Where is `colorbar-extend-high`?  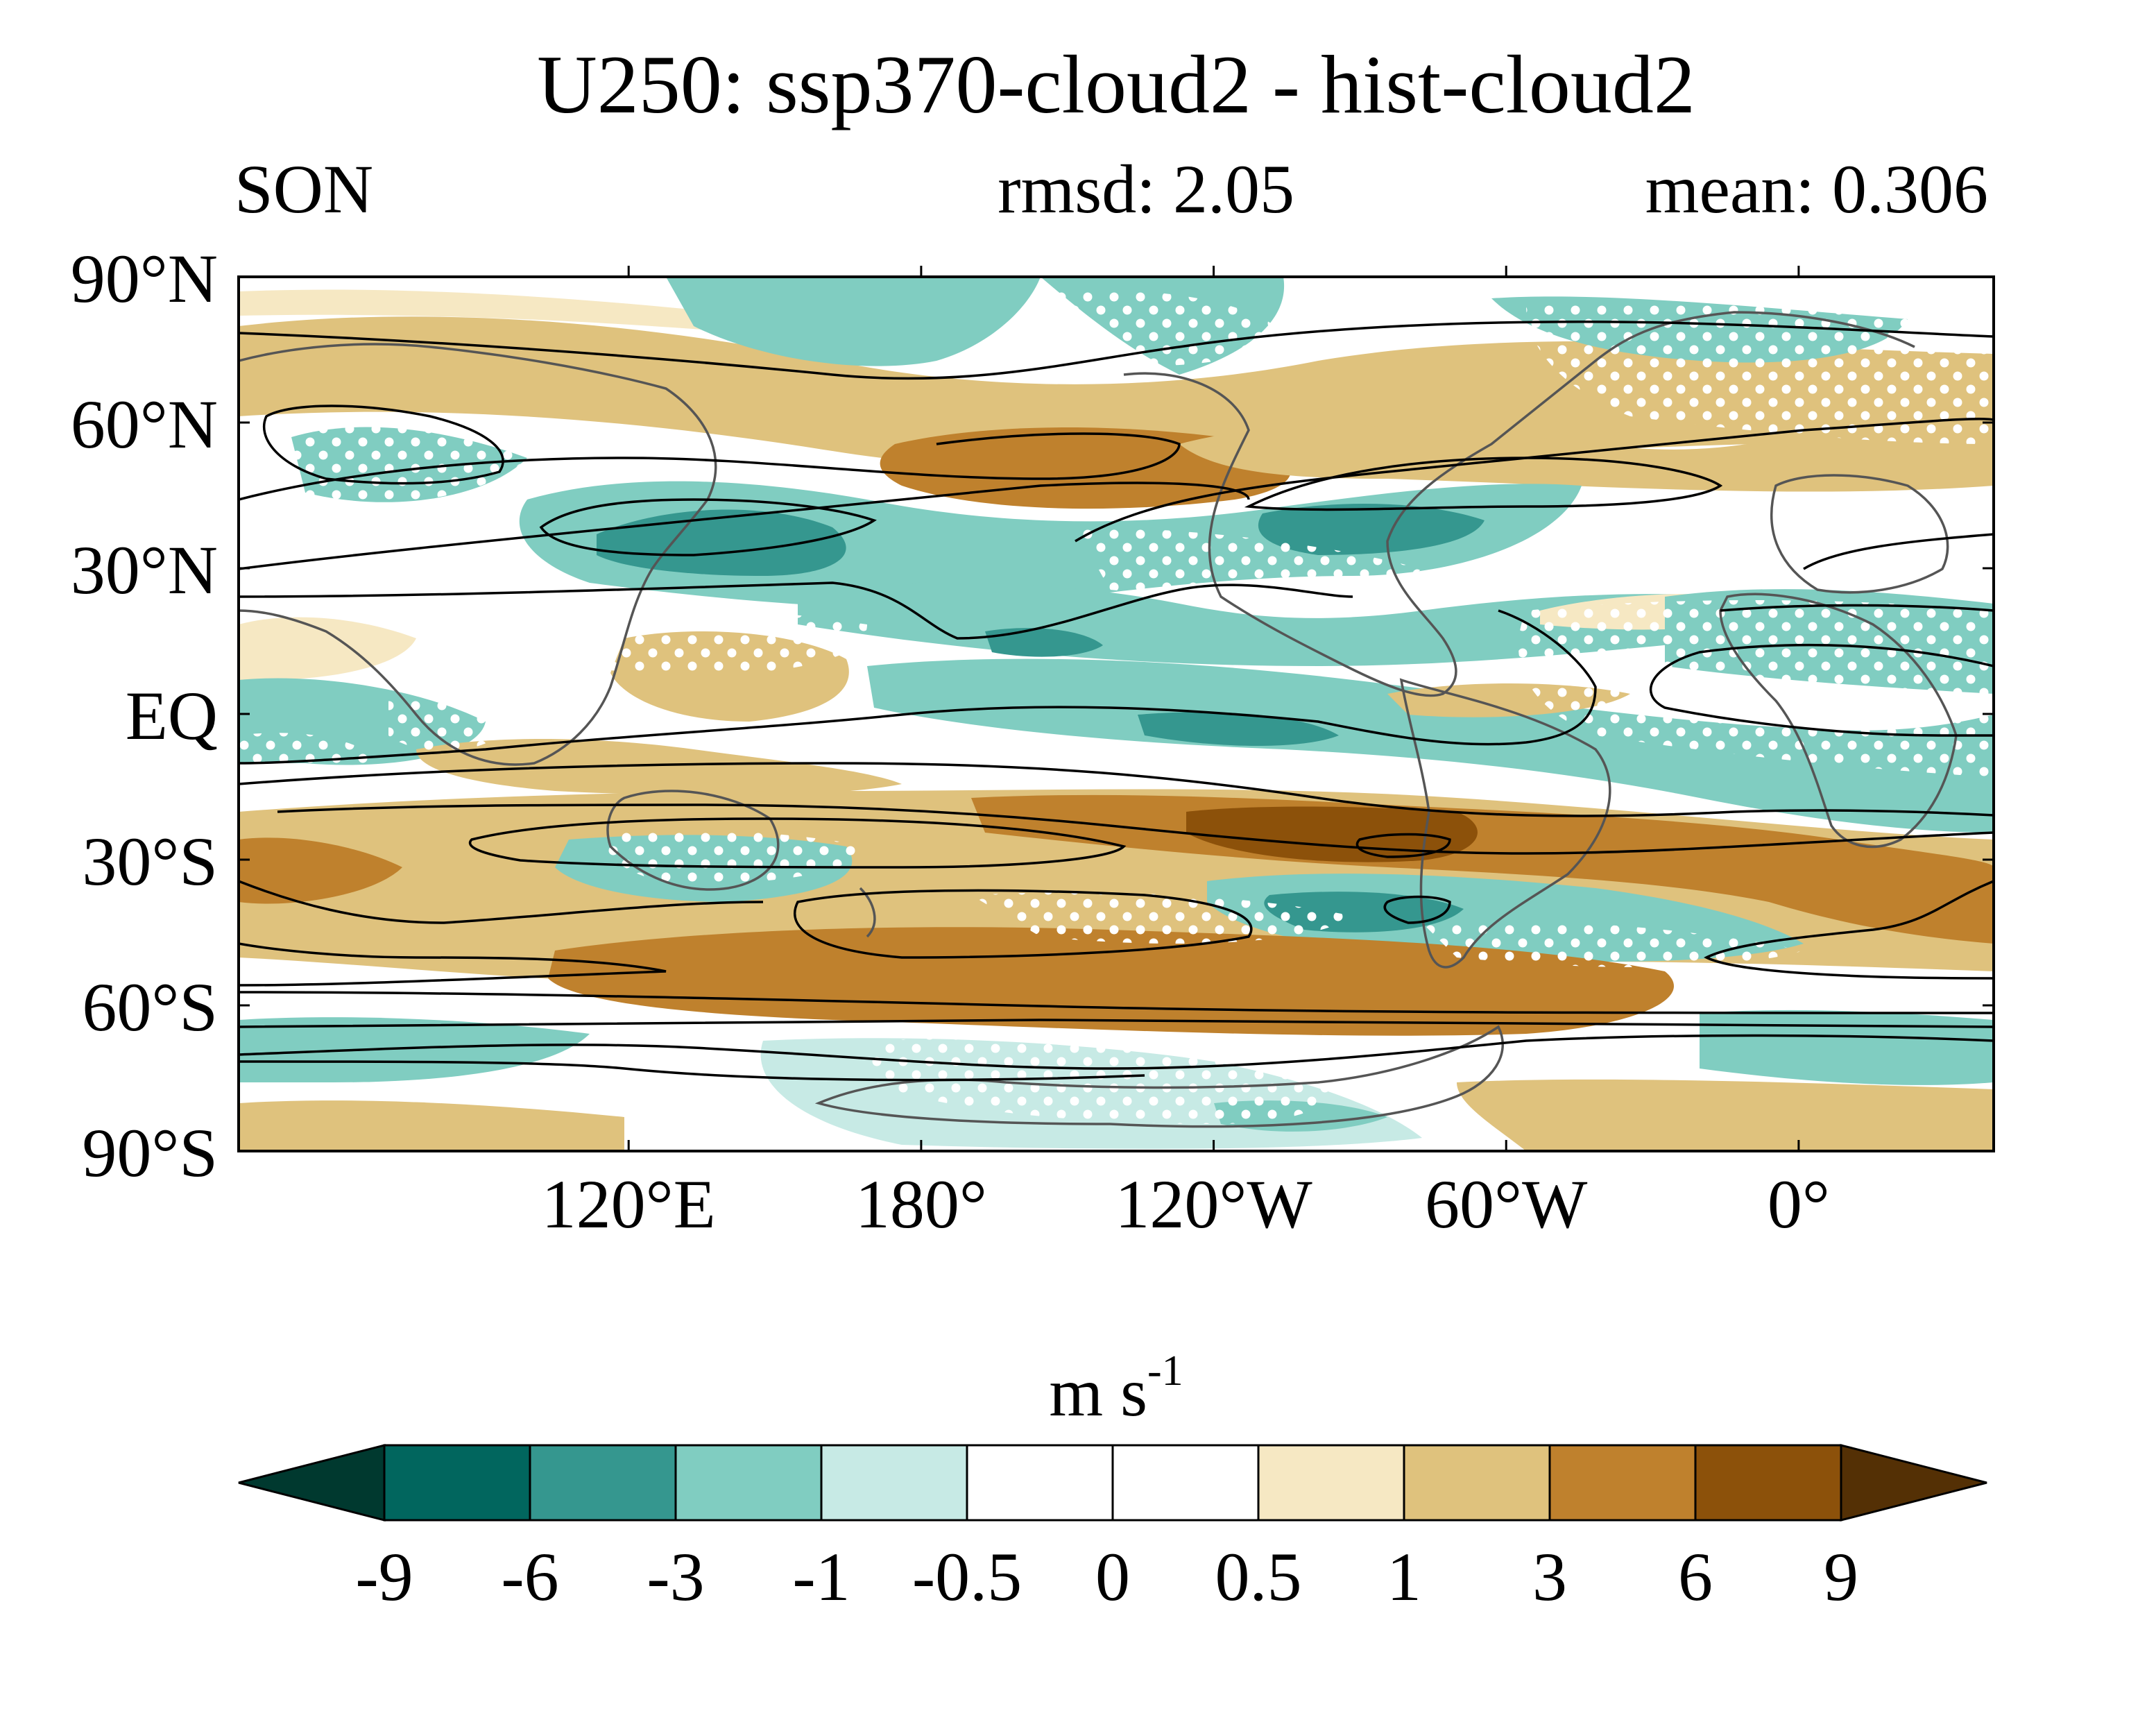
colorbar-extend-high is located at coordinates (1913, 1483).